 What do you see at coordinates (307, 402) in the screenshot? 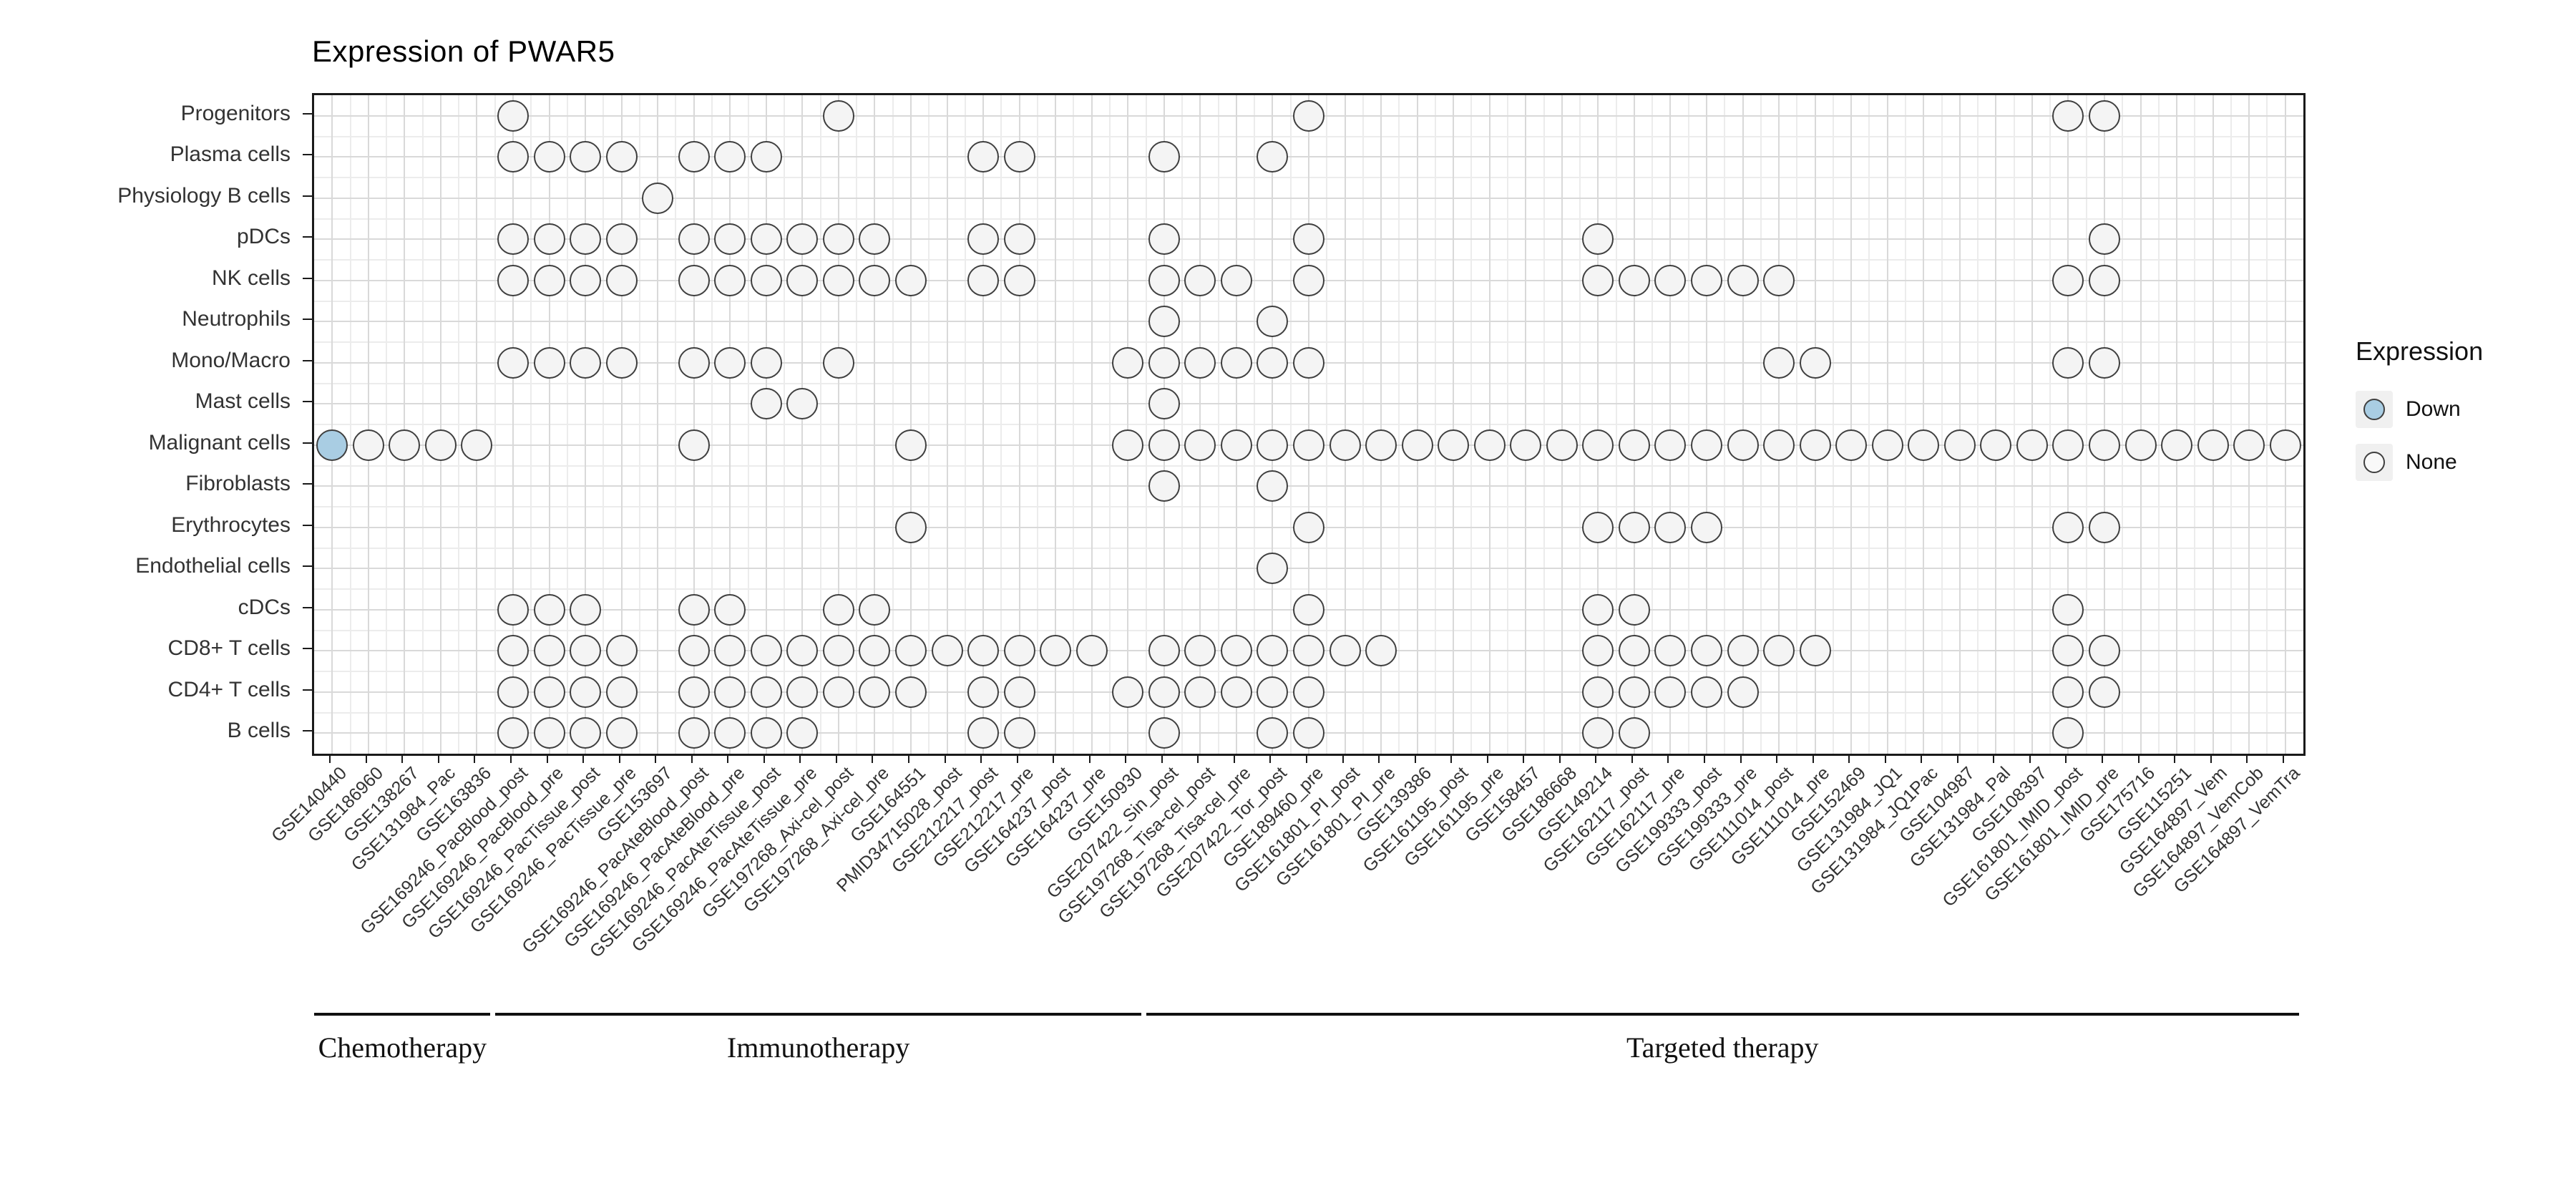
I see `y-axis-tick` at bounding box center [307, 402].